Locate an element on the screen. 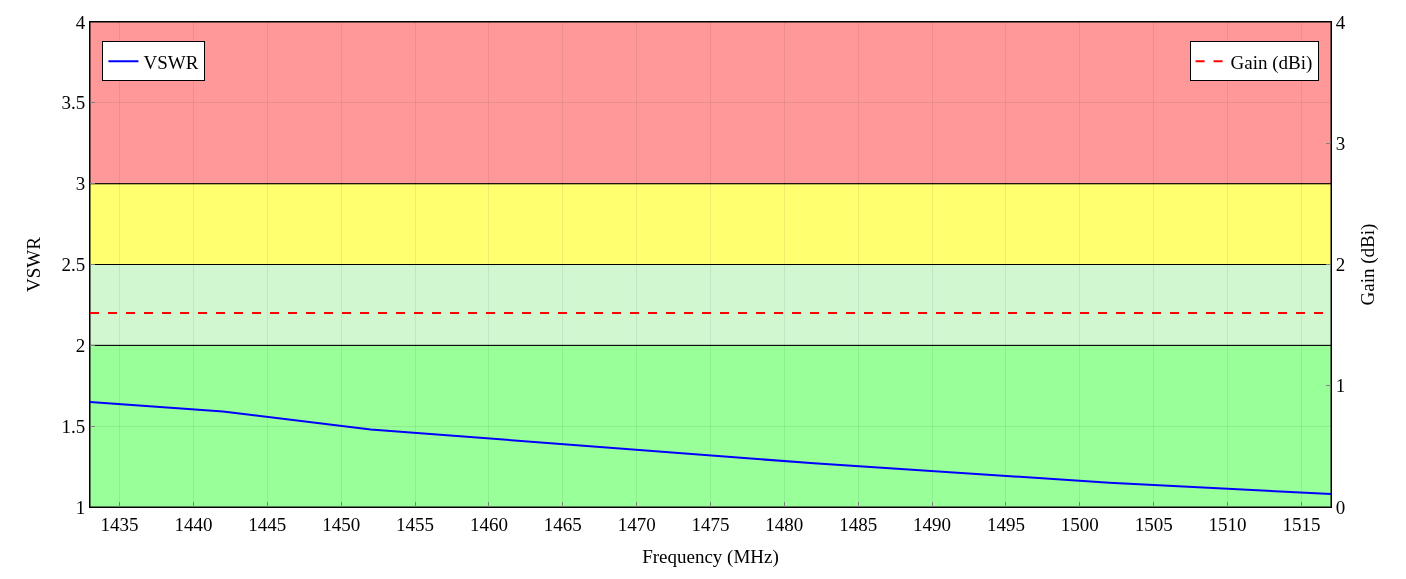 Image resolution: width=1406 pixels, height=579 pixels. y2-tick-label: 0 is located at coordinates (1340, 507).